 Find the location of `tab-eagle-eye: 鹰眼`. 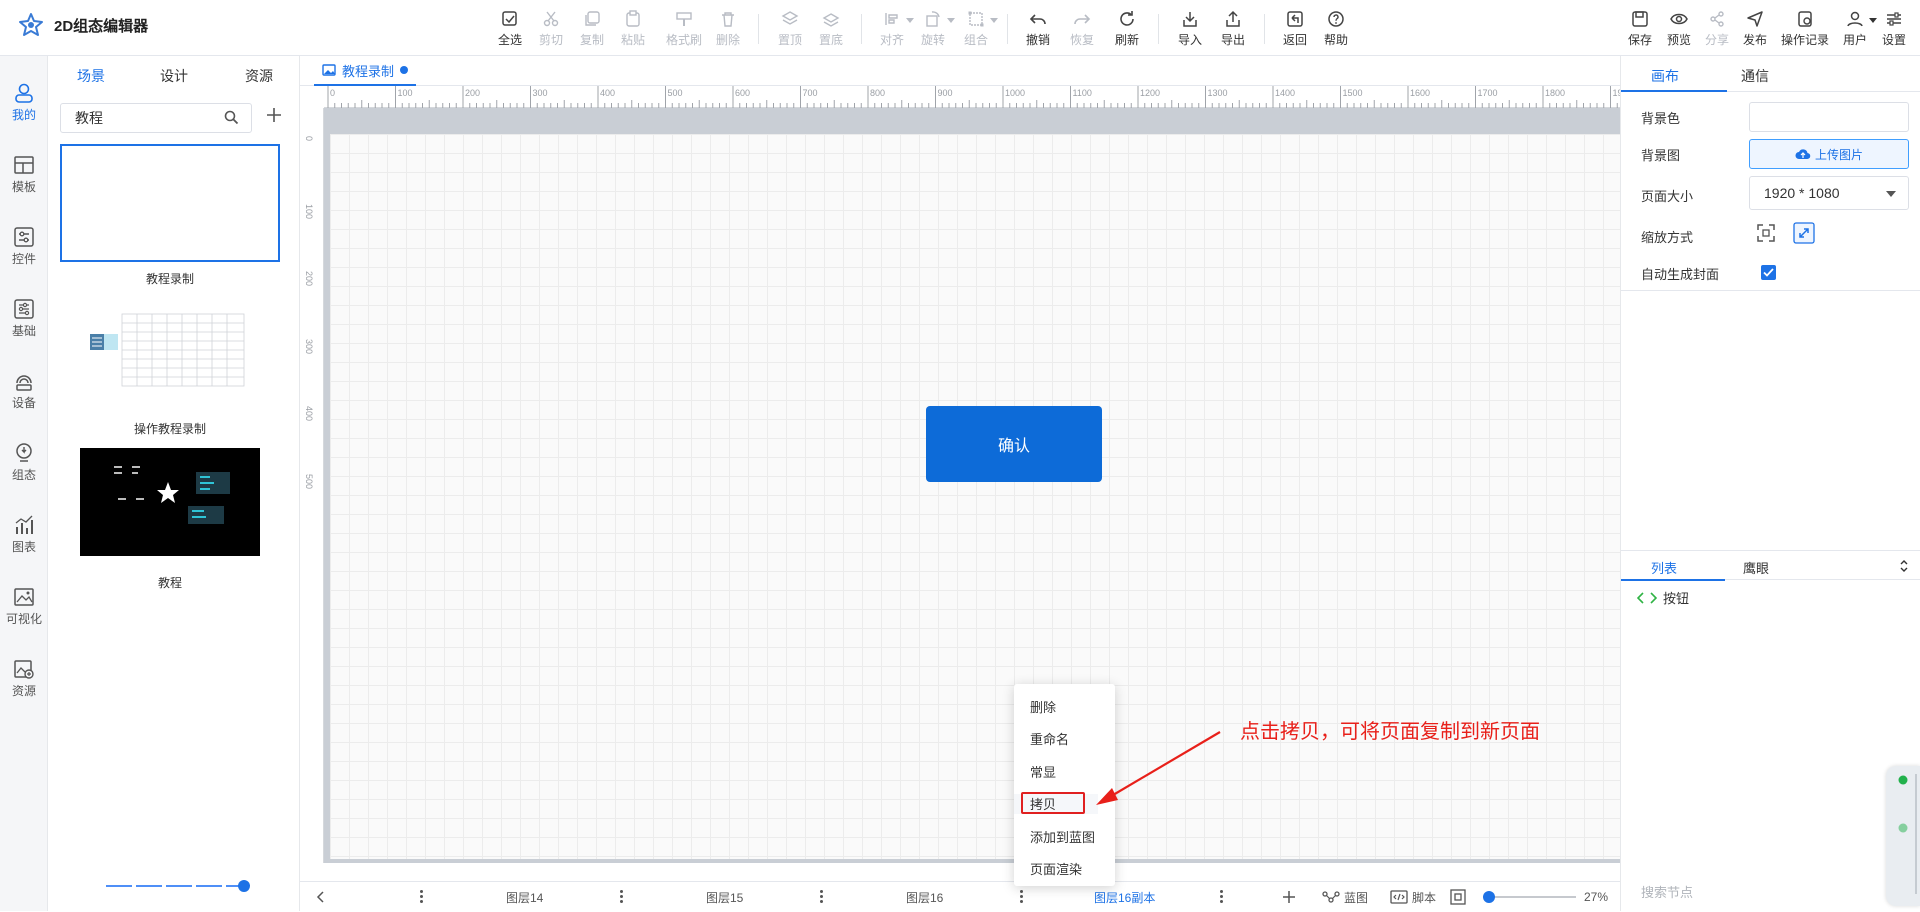

tab-eagle-eye: 鹰眼 is located at coordinates (1756, 567).